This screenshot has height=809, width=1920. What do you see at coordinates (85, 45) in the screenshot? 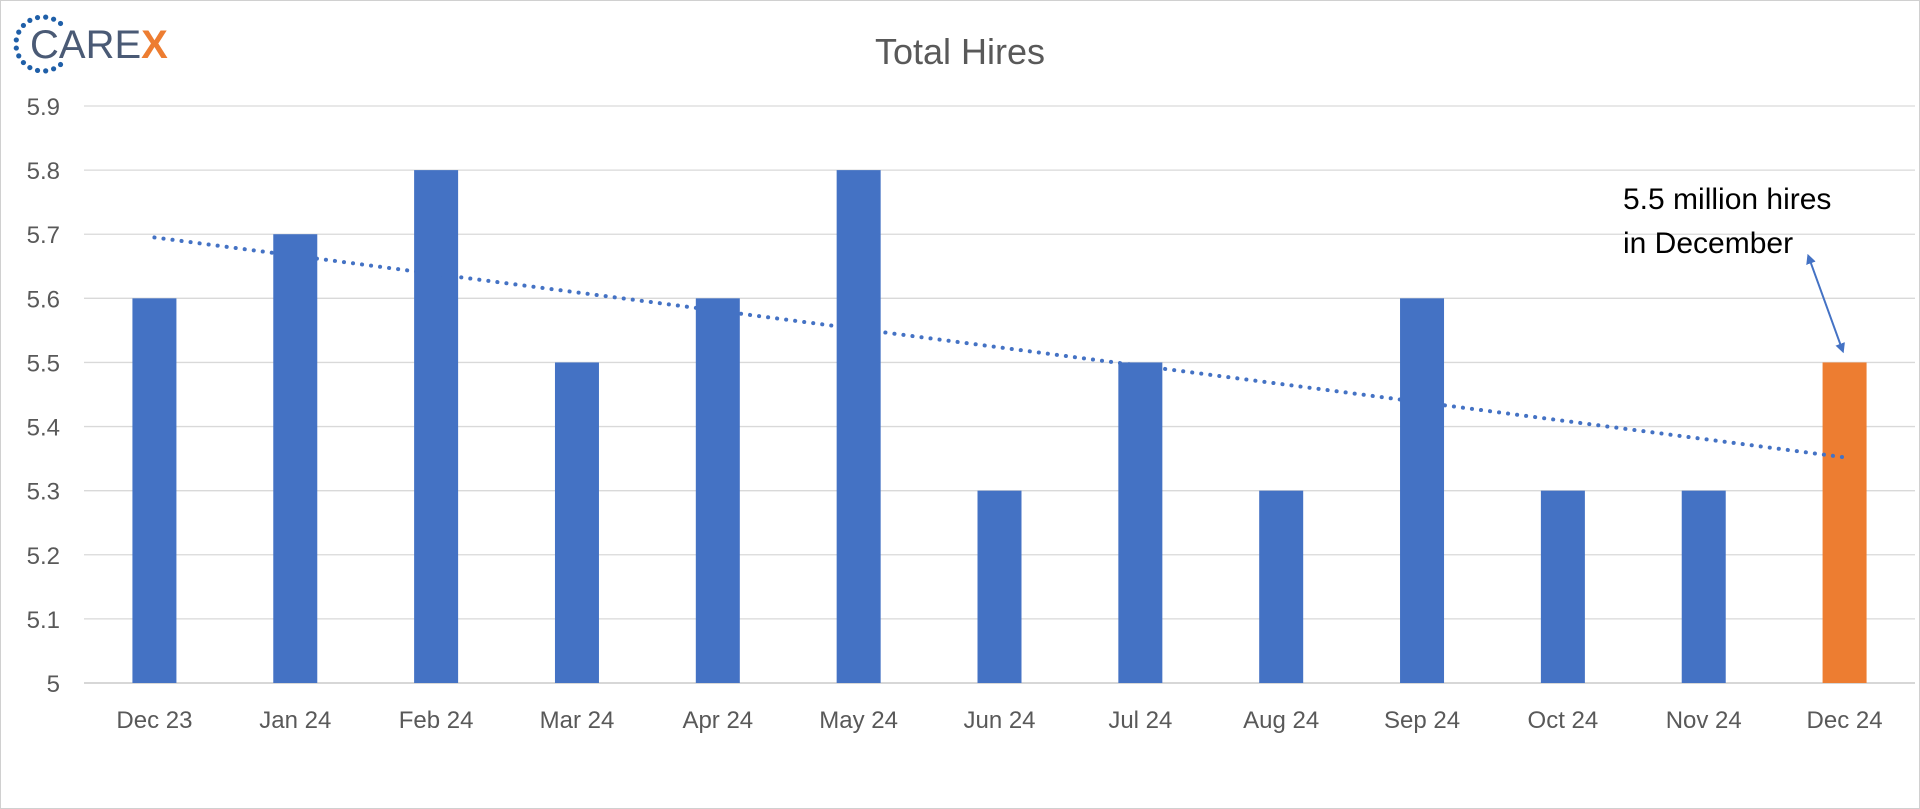
I see `logo-text-main: CARE` at bounding box center [85, 45].